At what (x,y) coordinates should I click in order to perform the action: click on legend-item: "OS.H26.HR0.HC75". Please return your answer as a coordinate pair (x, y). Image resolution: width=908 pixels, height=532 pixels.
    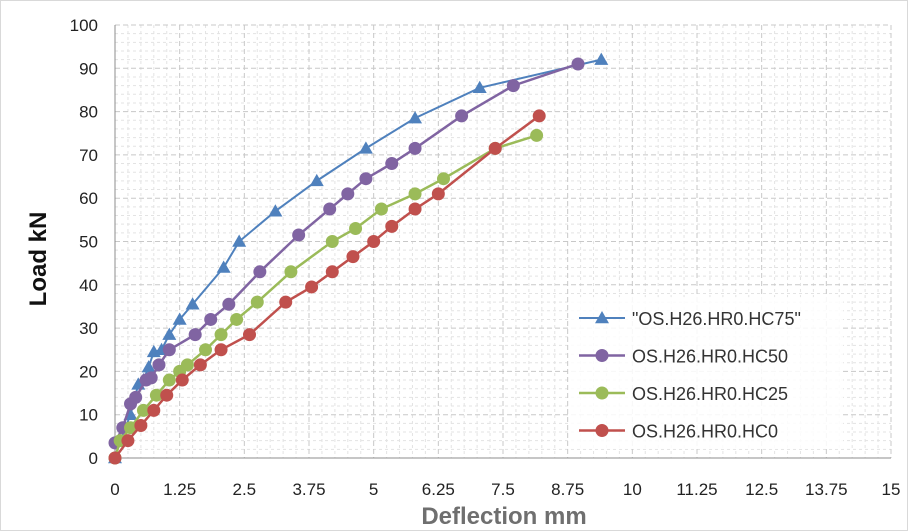
    Looking at the image, I should click on (690, 319).